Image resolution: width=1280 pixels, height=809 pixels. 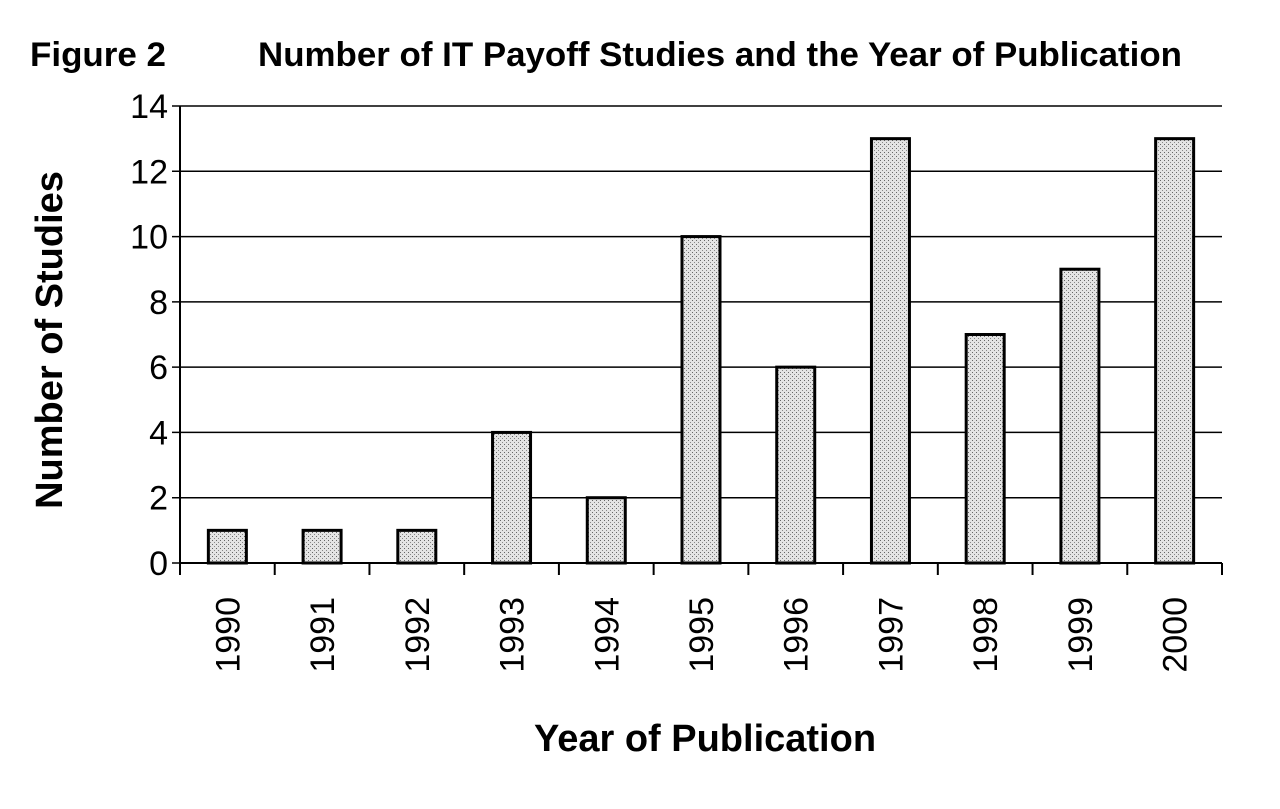 I want to click on y-tick-label: 8, so click(x=158, y=303).